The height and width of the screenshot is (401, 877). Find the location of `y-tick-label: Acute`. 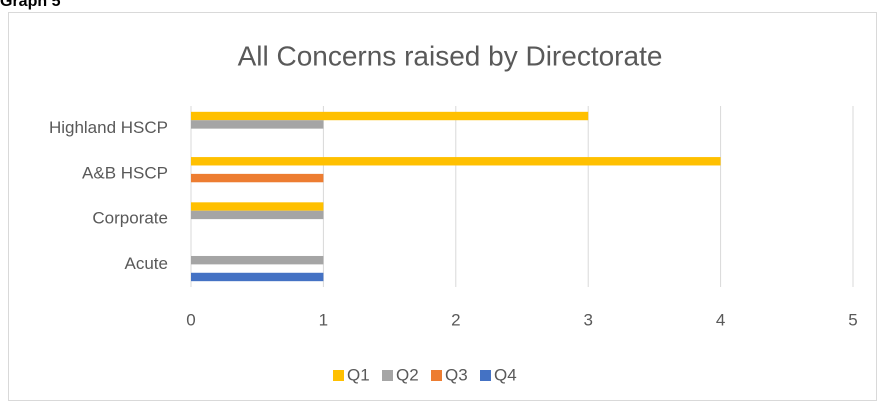

y-tick-label: Acute is located at coordinates (146, 263).